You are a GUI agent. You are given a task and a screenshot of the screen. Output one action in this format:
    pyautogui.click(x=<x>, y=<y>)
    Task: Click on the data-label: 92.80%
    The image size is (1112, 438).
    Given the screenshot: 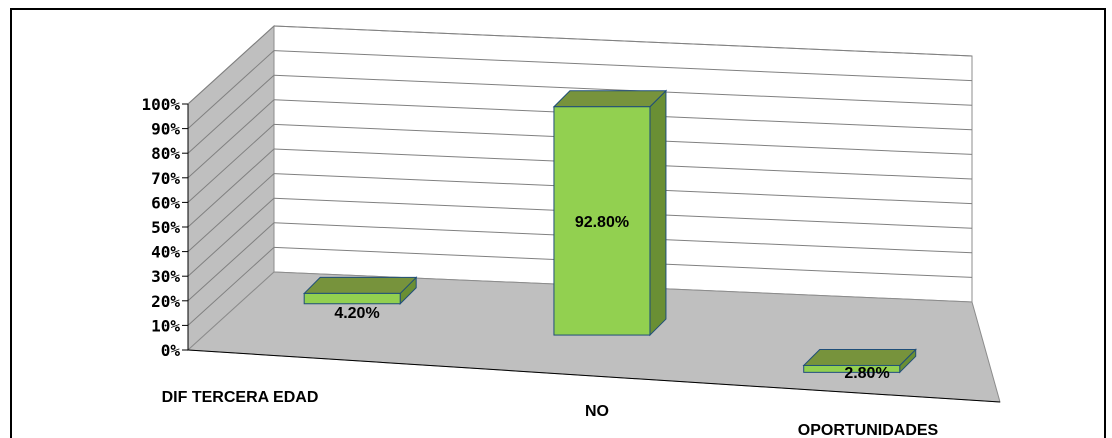 What is the action you would take?
    pyautogui.click(x=602, y=222)
    